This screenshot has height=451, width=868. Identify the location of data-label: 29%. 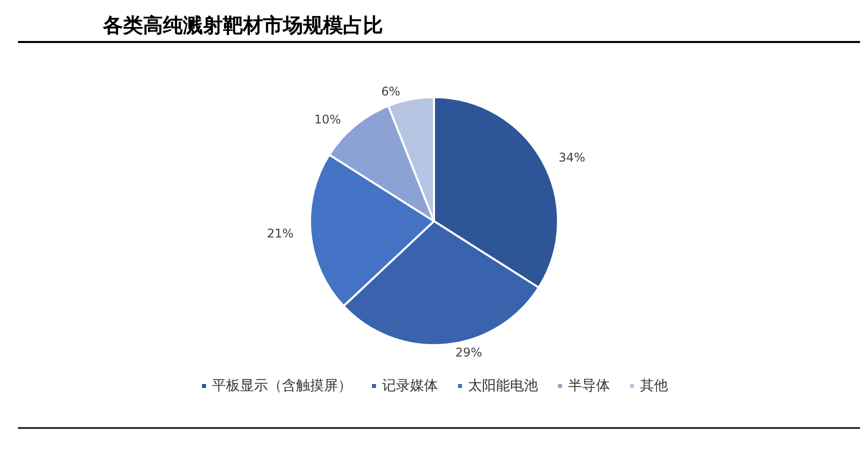
(468, 353).